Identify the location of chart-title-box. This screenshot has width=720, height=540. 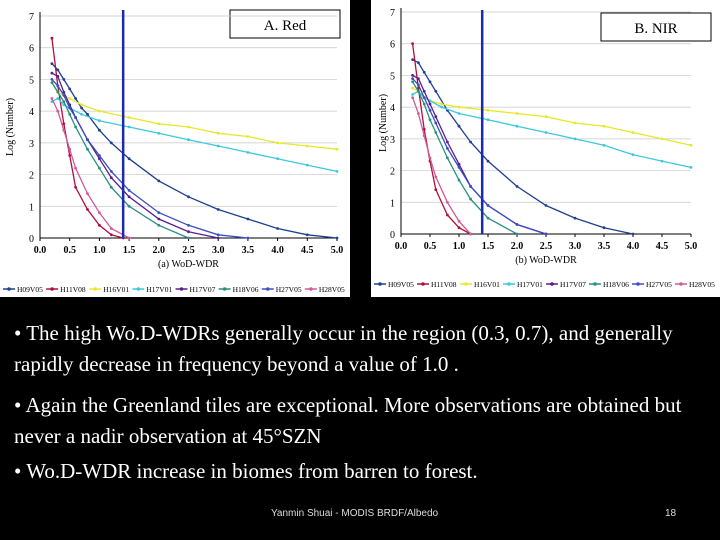
(656, 27).